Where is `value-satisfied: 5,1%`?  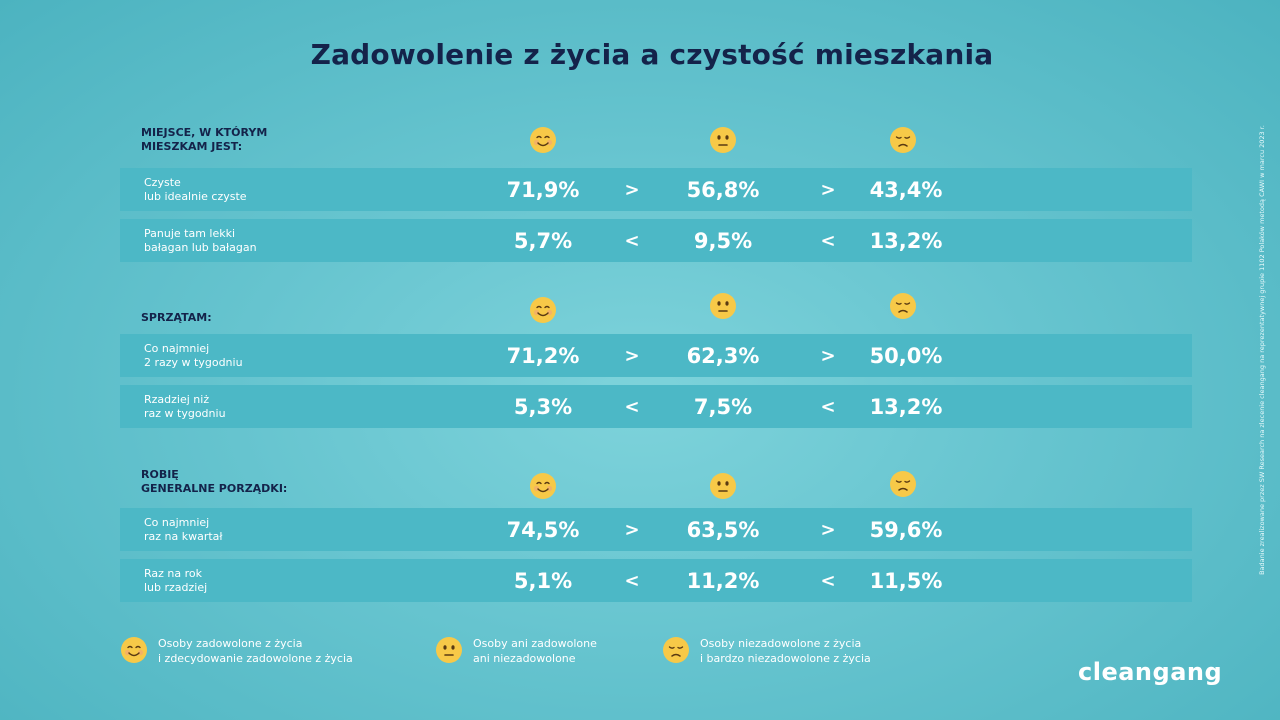
value-satisfied: 5,1% is located at coordinates (543, 580).